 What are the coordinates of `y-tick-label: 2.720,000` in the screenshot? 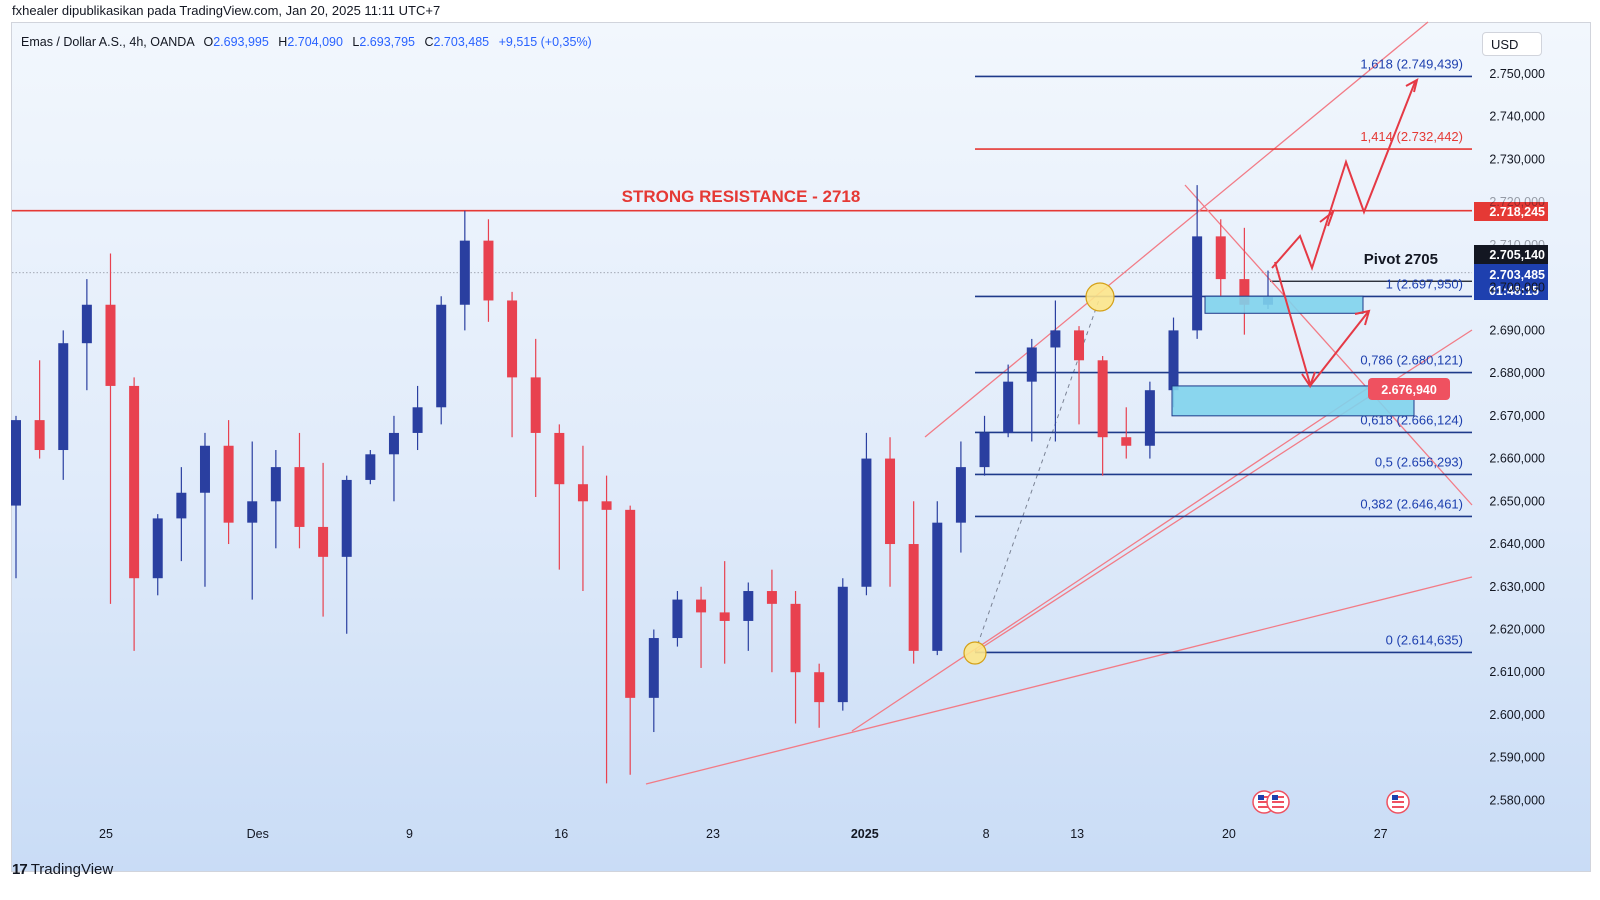 It's located at (1517, 202).